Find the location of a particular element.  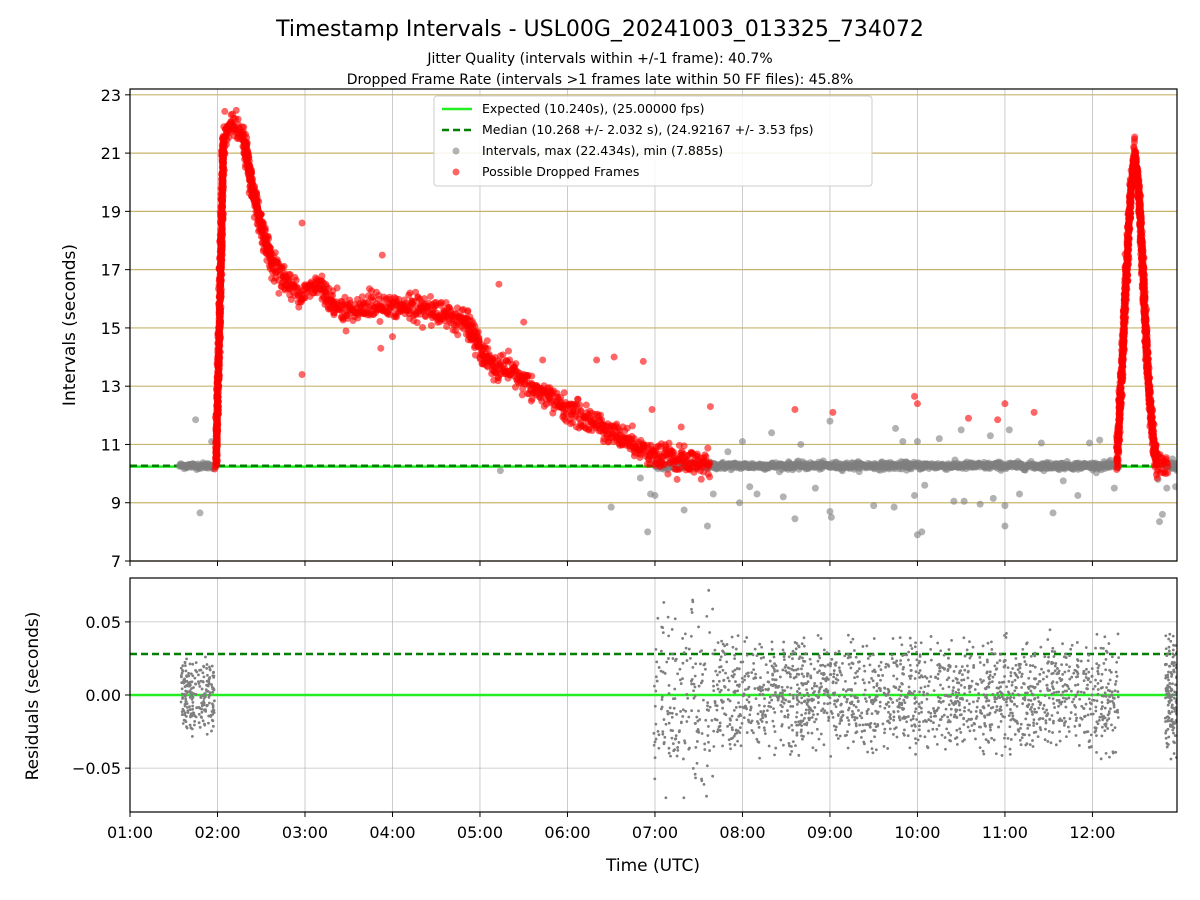

intervals-y-tick-label: 7 is located at coordinates (116, 561).